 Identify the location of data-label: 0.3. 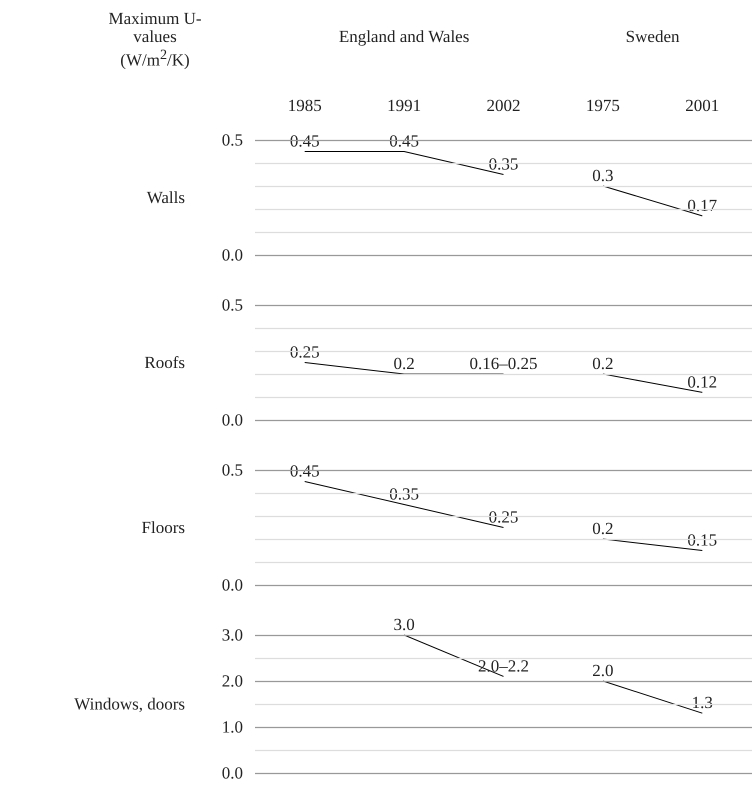
(603, 175).